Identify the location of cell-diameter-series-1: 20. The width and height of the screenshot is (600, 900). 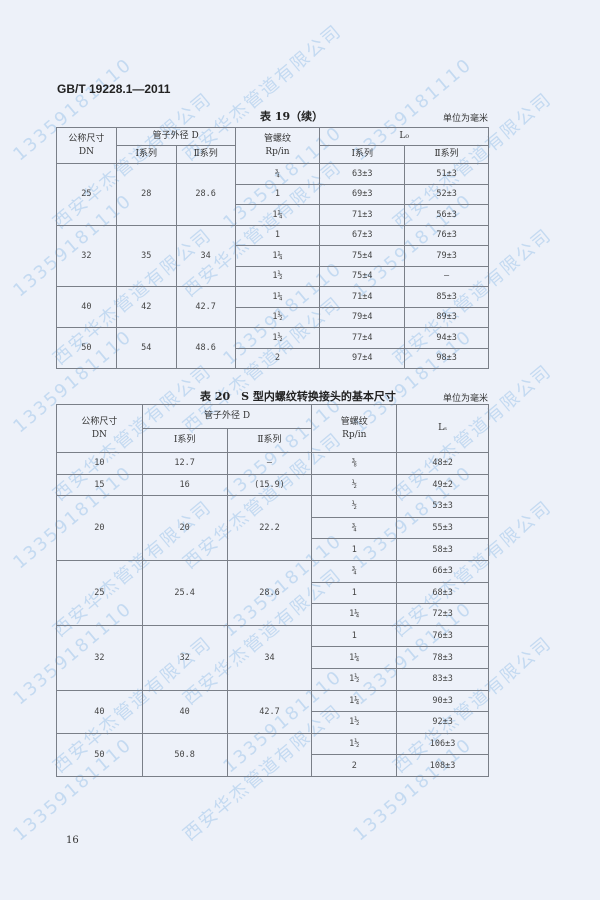
(184, 528).